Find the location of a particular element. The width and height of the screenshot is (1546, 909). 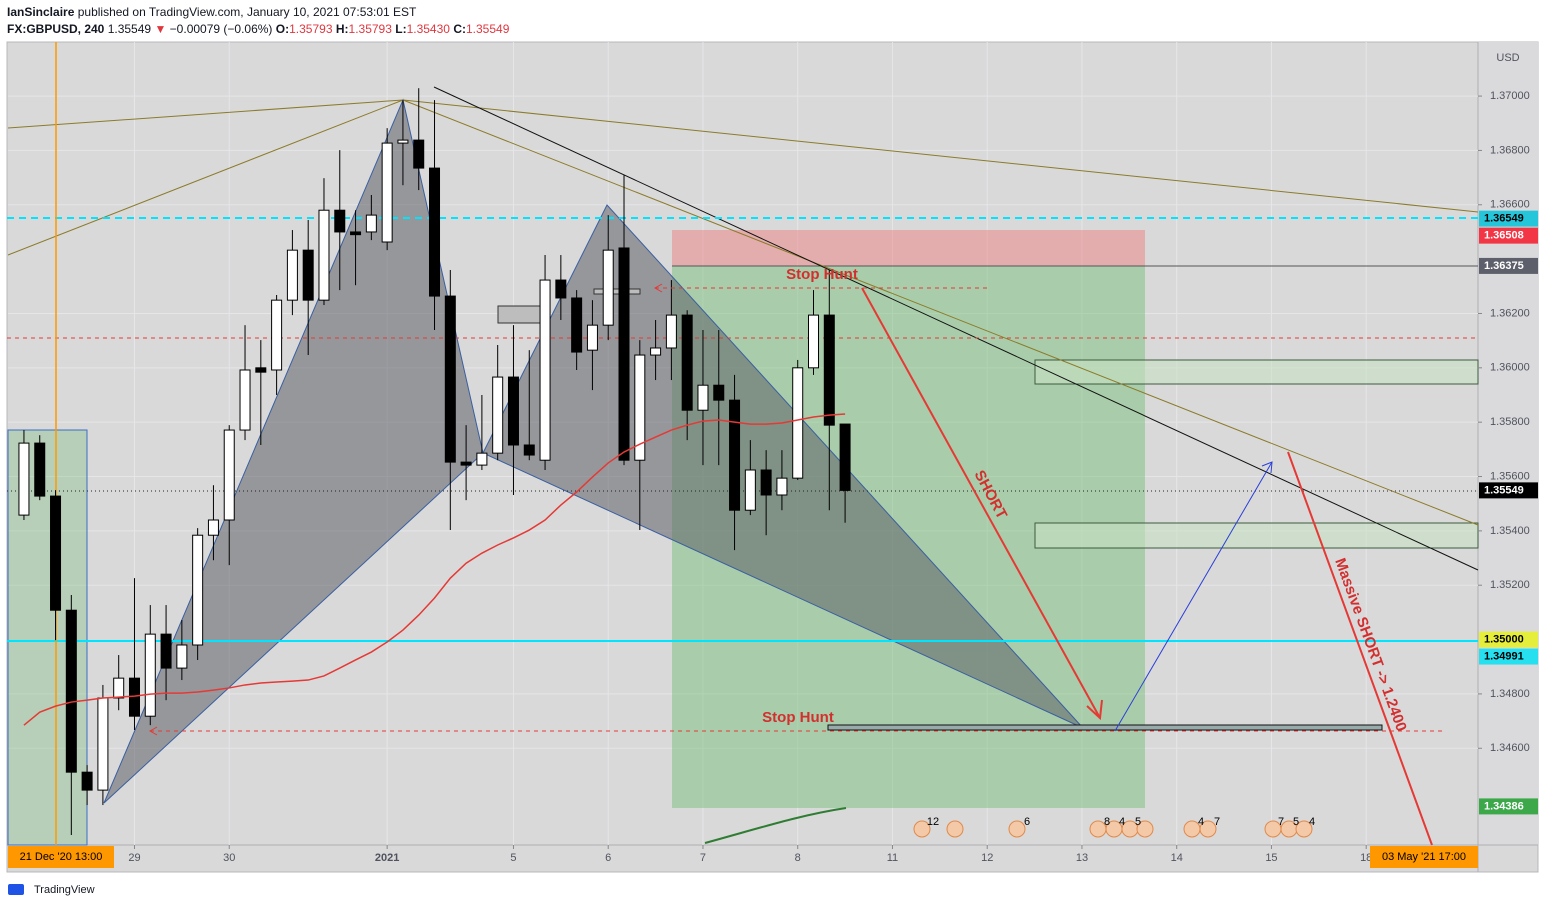

event-icons: 12 6 8 4 5 4 7 7 5 4 is located at coordinates (1114, 827).